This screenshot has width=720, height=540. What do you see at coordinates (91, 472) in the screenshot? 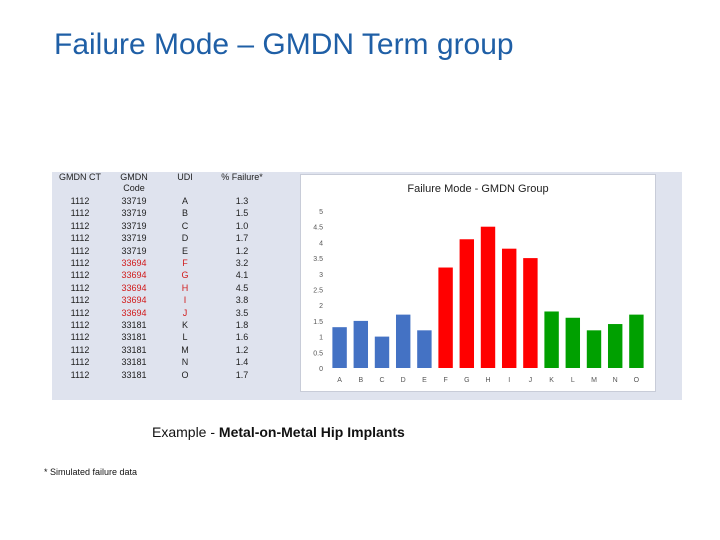
I see `footnote: * Simulated failure data` at bounding box center [91, 472].